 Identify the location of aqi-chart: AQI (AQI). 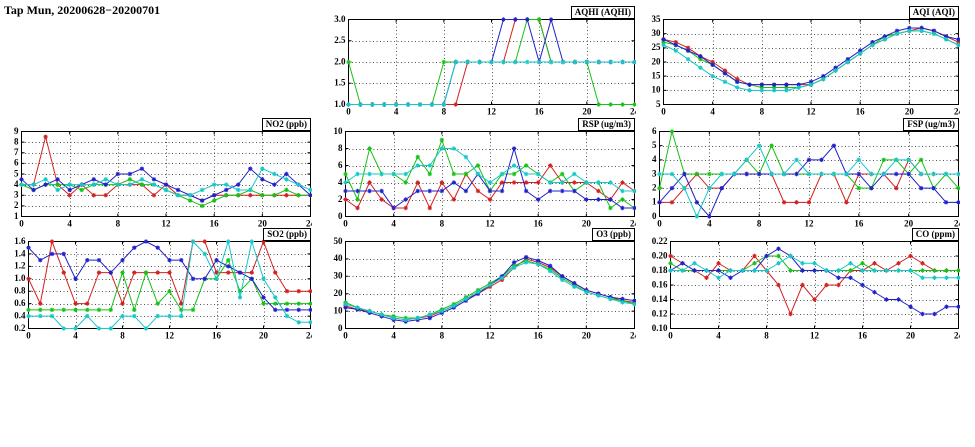
(804, 62).